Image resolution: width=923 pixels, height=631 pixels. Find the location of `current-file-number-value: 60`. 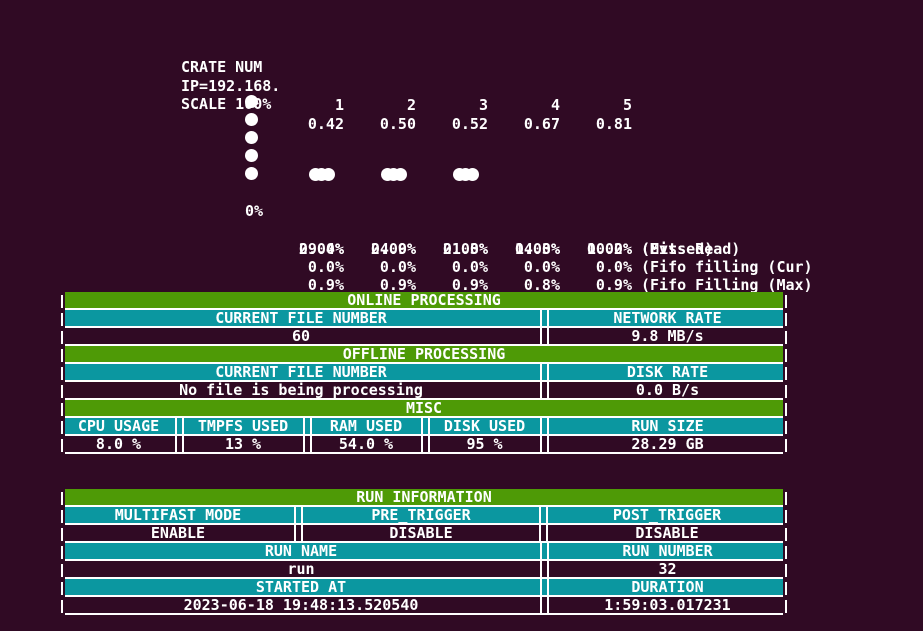

current-file-number-value: 60 is located at coordinates (301, 336).